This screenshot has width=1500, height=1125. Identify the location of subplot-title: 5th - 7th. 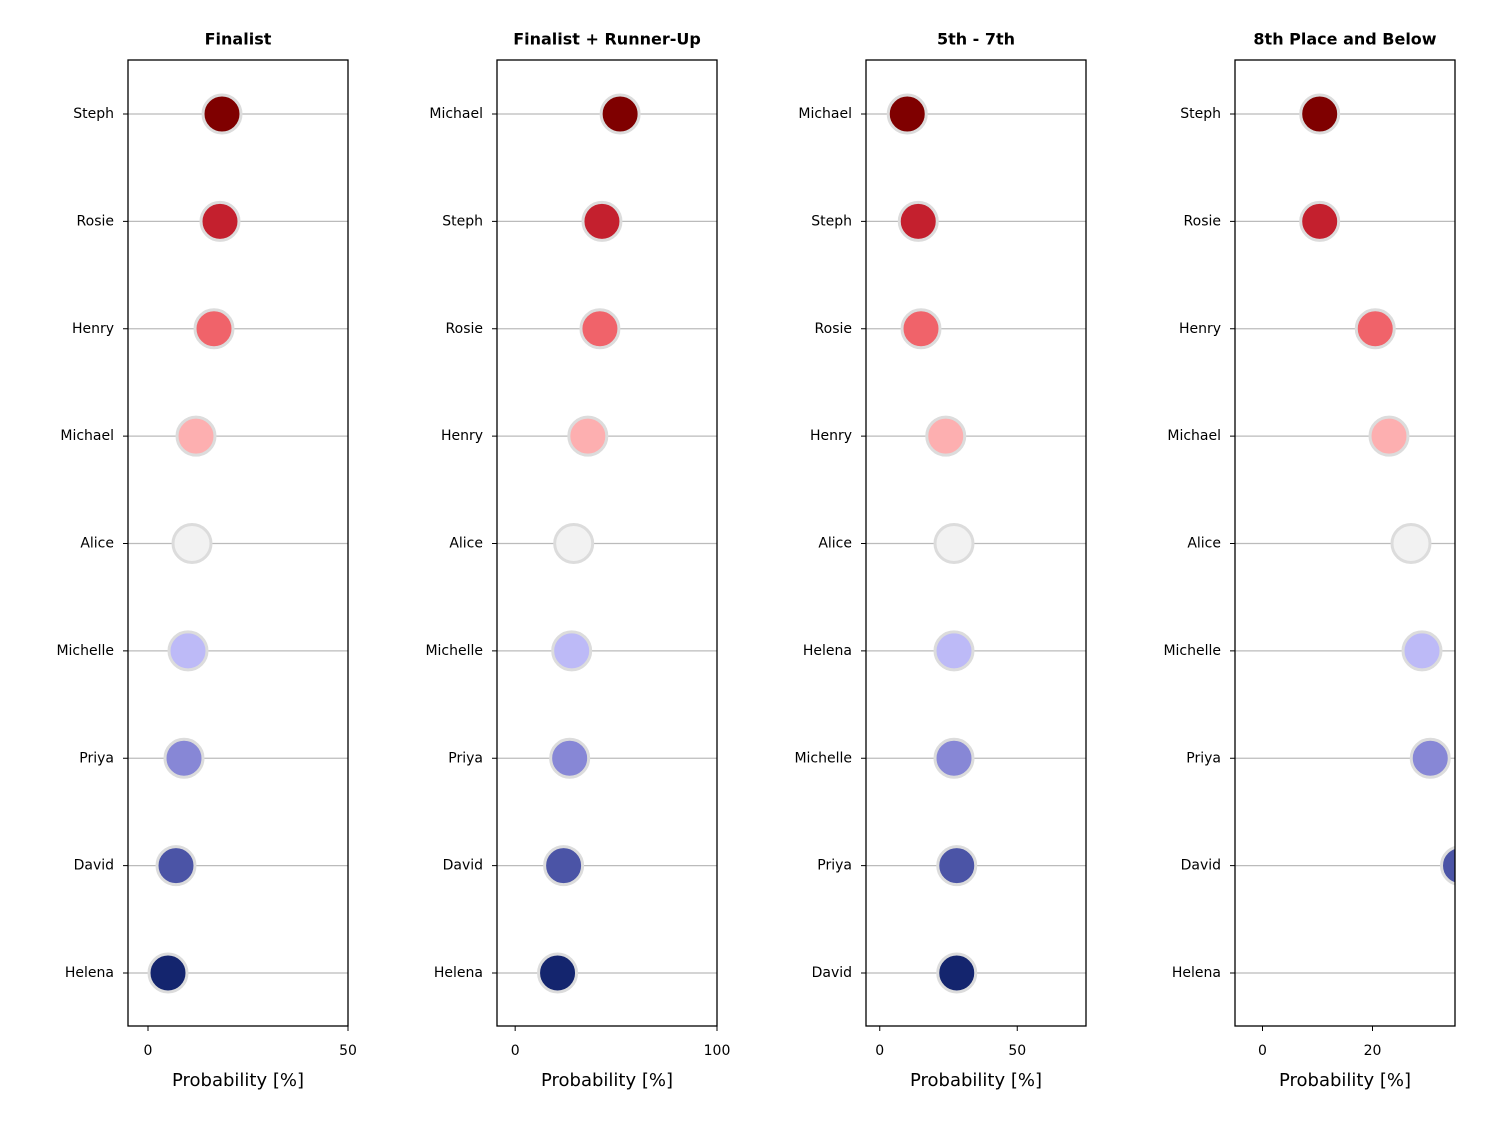
(976, 39).